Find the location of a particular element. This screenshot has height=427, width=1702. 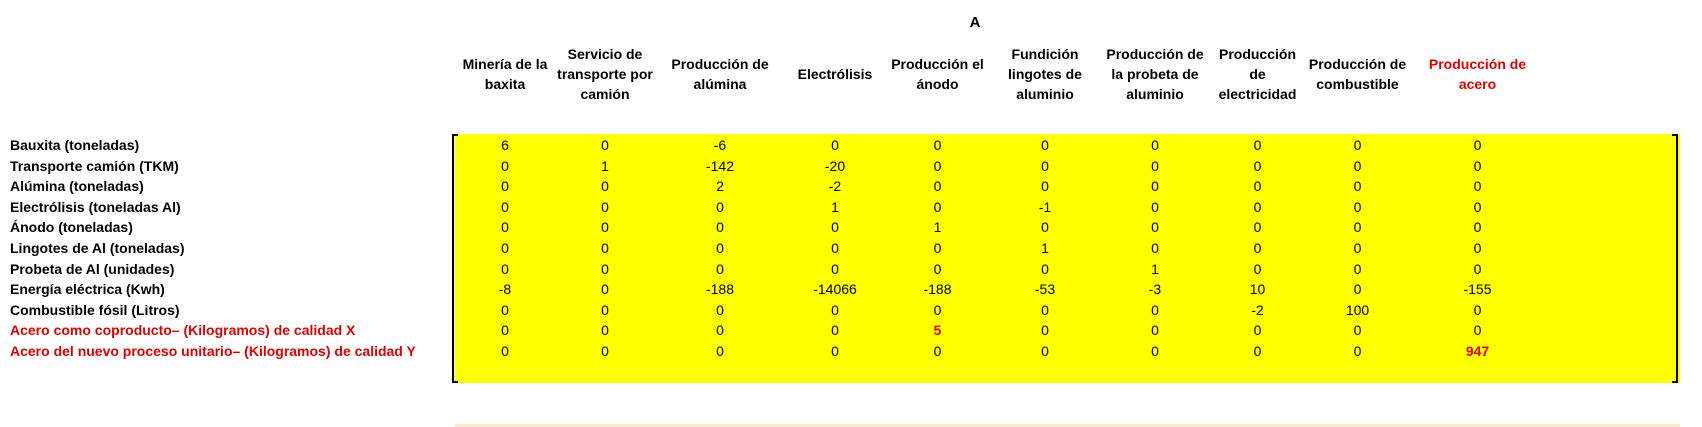

matrix-cell: 5 is located at coordinates (937, 330).